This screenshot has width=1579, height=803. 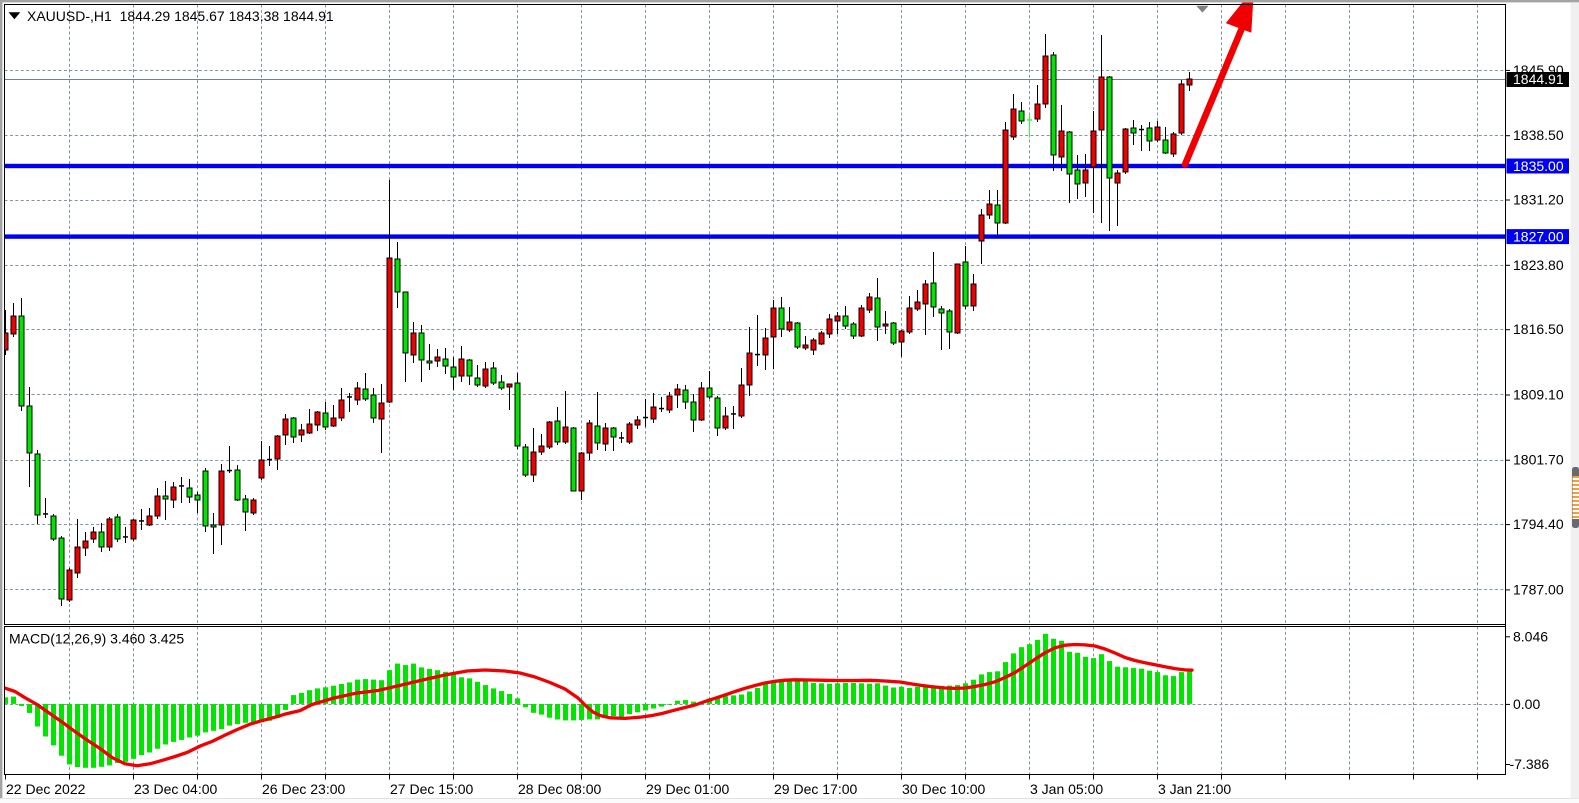 I want to click on svg-text: 0.00, so click(x=1526, y=704).